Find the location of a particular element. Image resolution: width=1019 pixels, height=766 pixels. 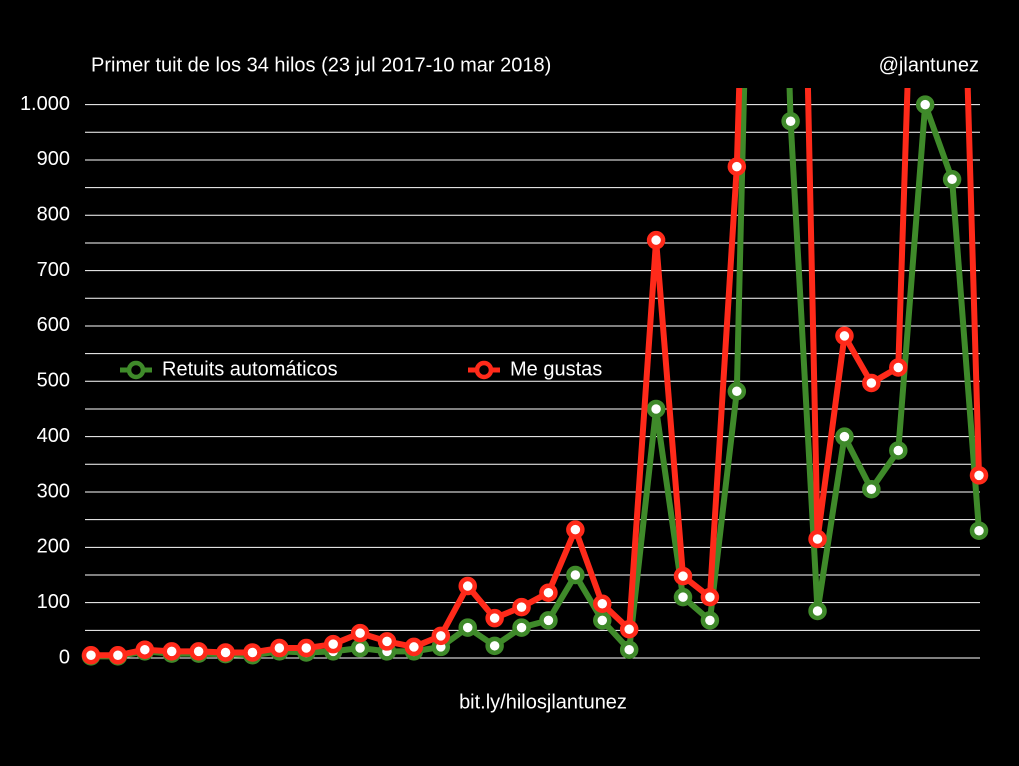

y-tick-label: 0 is located at coordinates (64, 657).